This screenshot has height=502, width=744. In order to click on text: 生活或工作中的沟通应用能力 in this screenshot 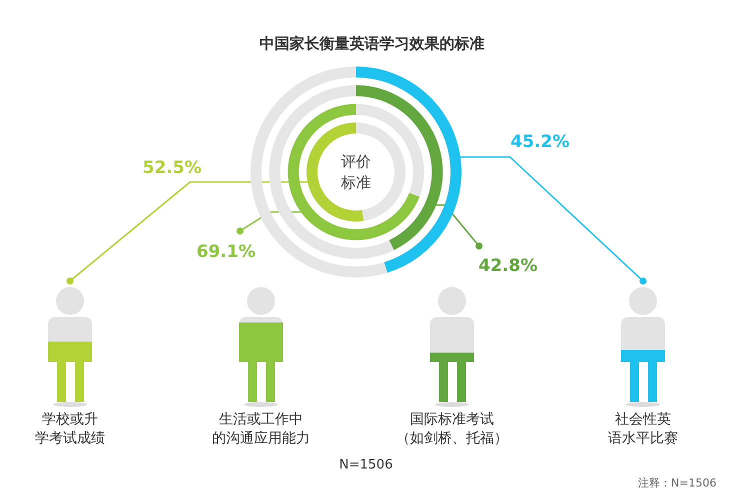, I will do `click(261, 429)`.